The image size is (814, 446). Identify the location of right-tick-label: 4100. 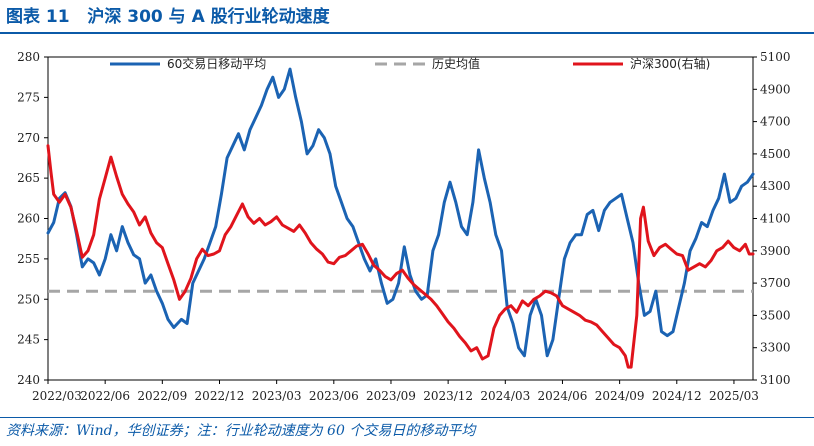
(775, 219).